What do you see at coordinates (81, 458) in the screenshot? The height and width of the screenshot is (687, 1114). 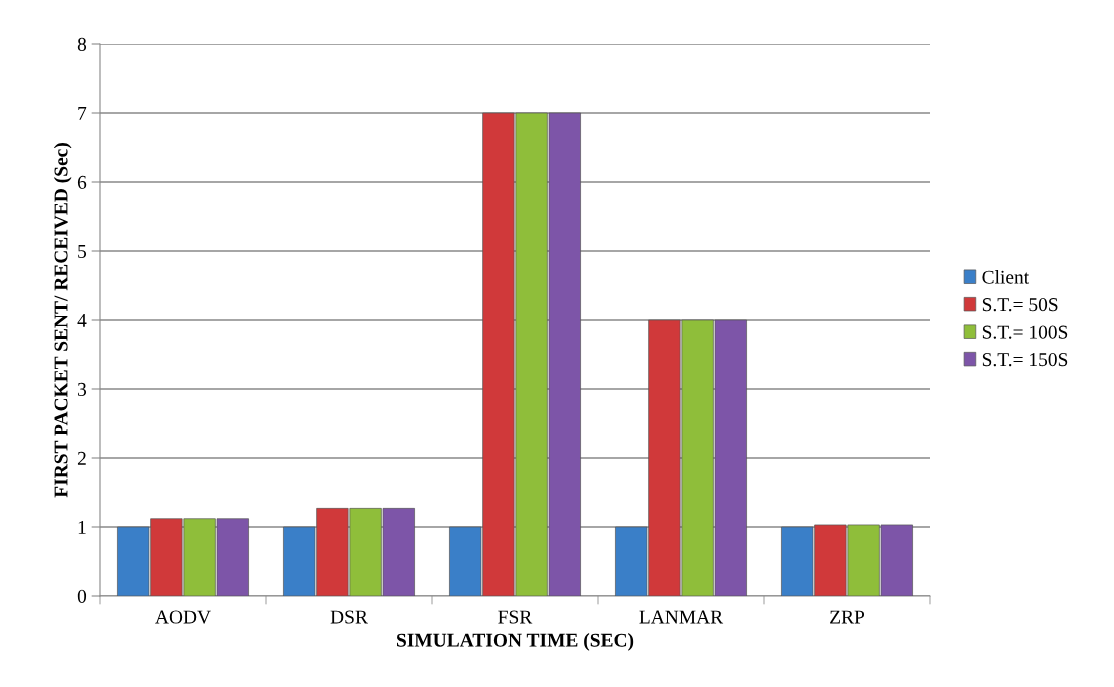 I see `y-tick-label: 2` at bounding box center [81, 458].